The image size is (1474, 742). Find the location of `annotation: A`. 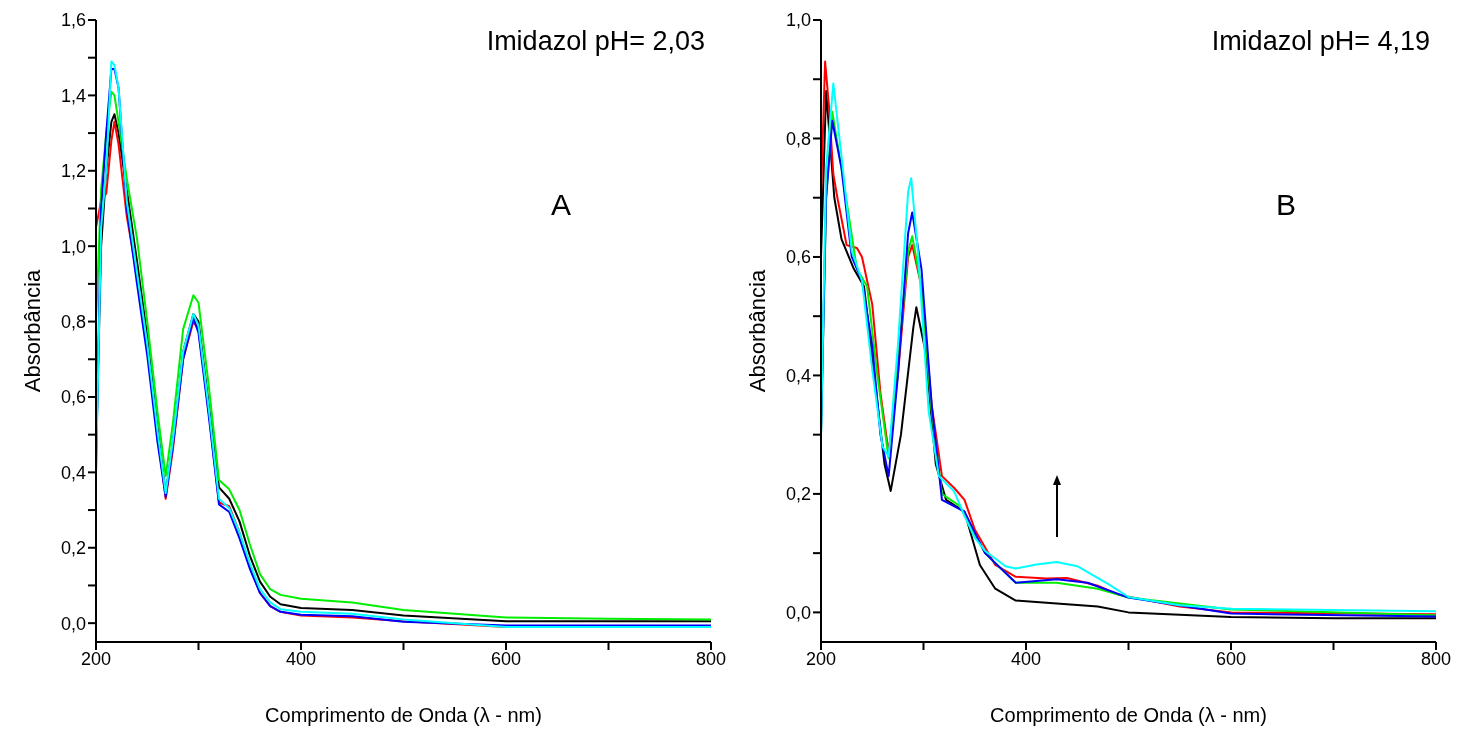

annotation: A is located at coordinates (561, 205).